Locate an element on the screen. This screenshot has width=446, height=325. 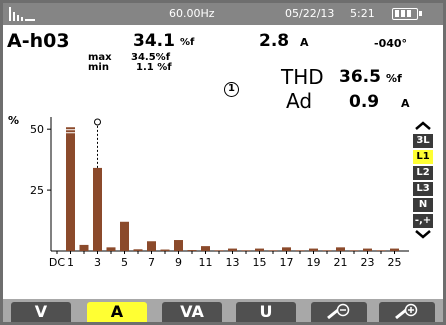
battery-icon is located at coordinates (407, 14).